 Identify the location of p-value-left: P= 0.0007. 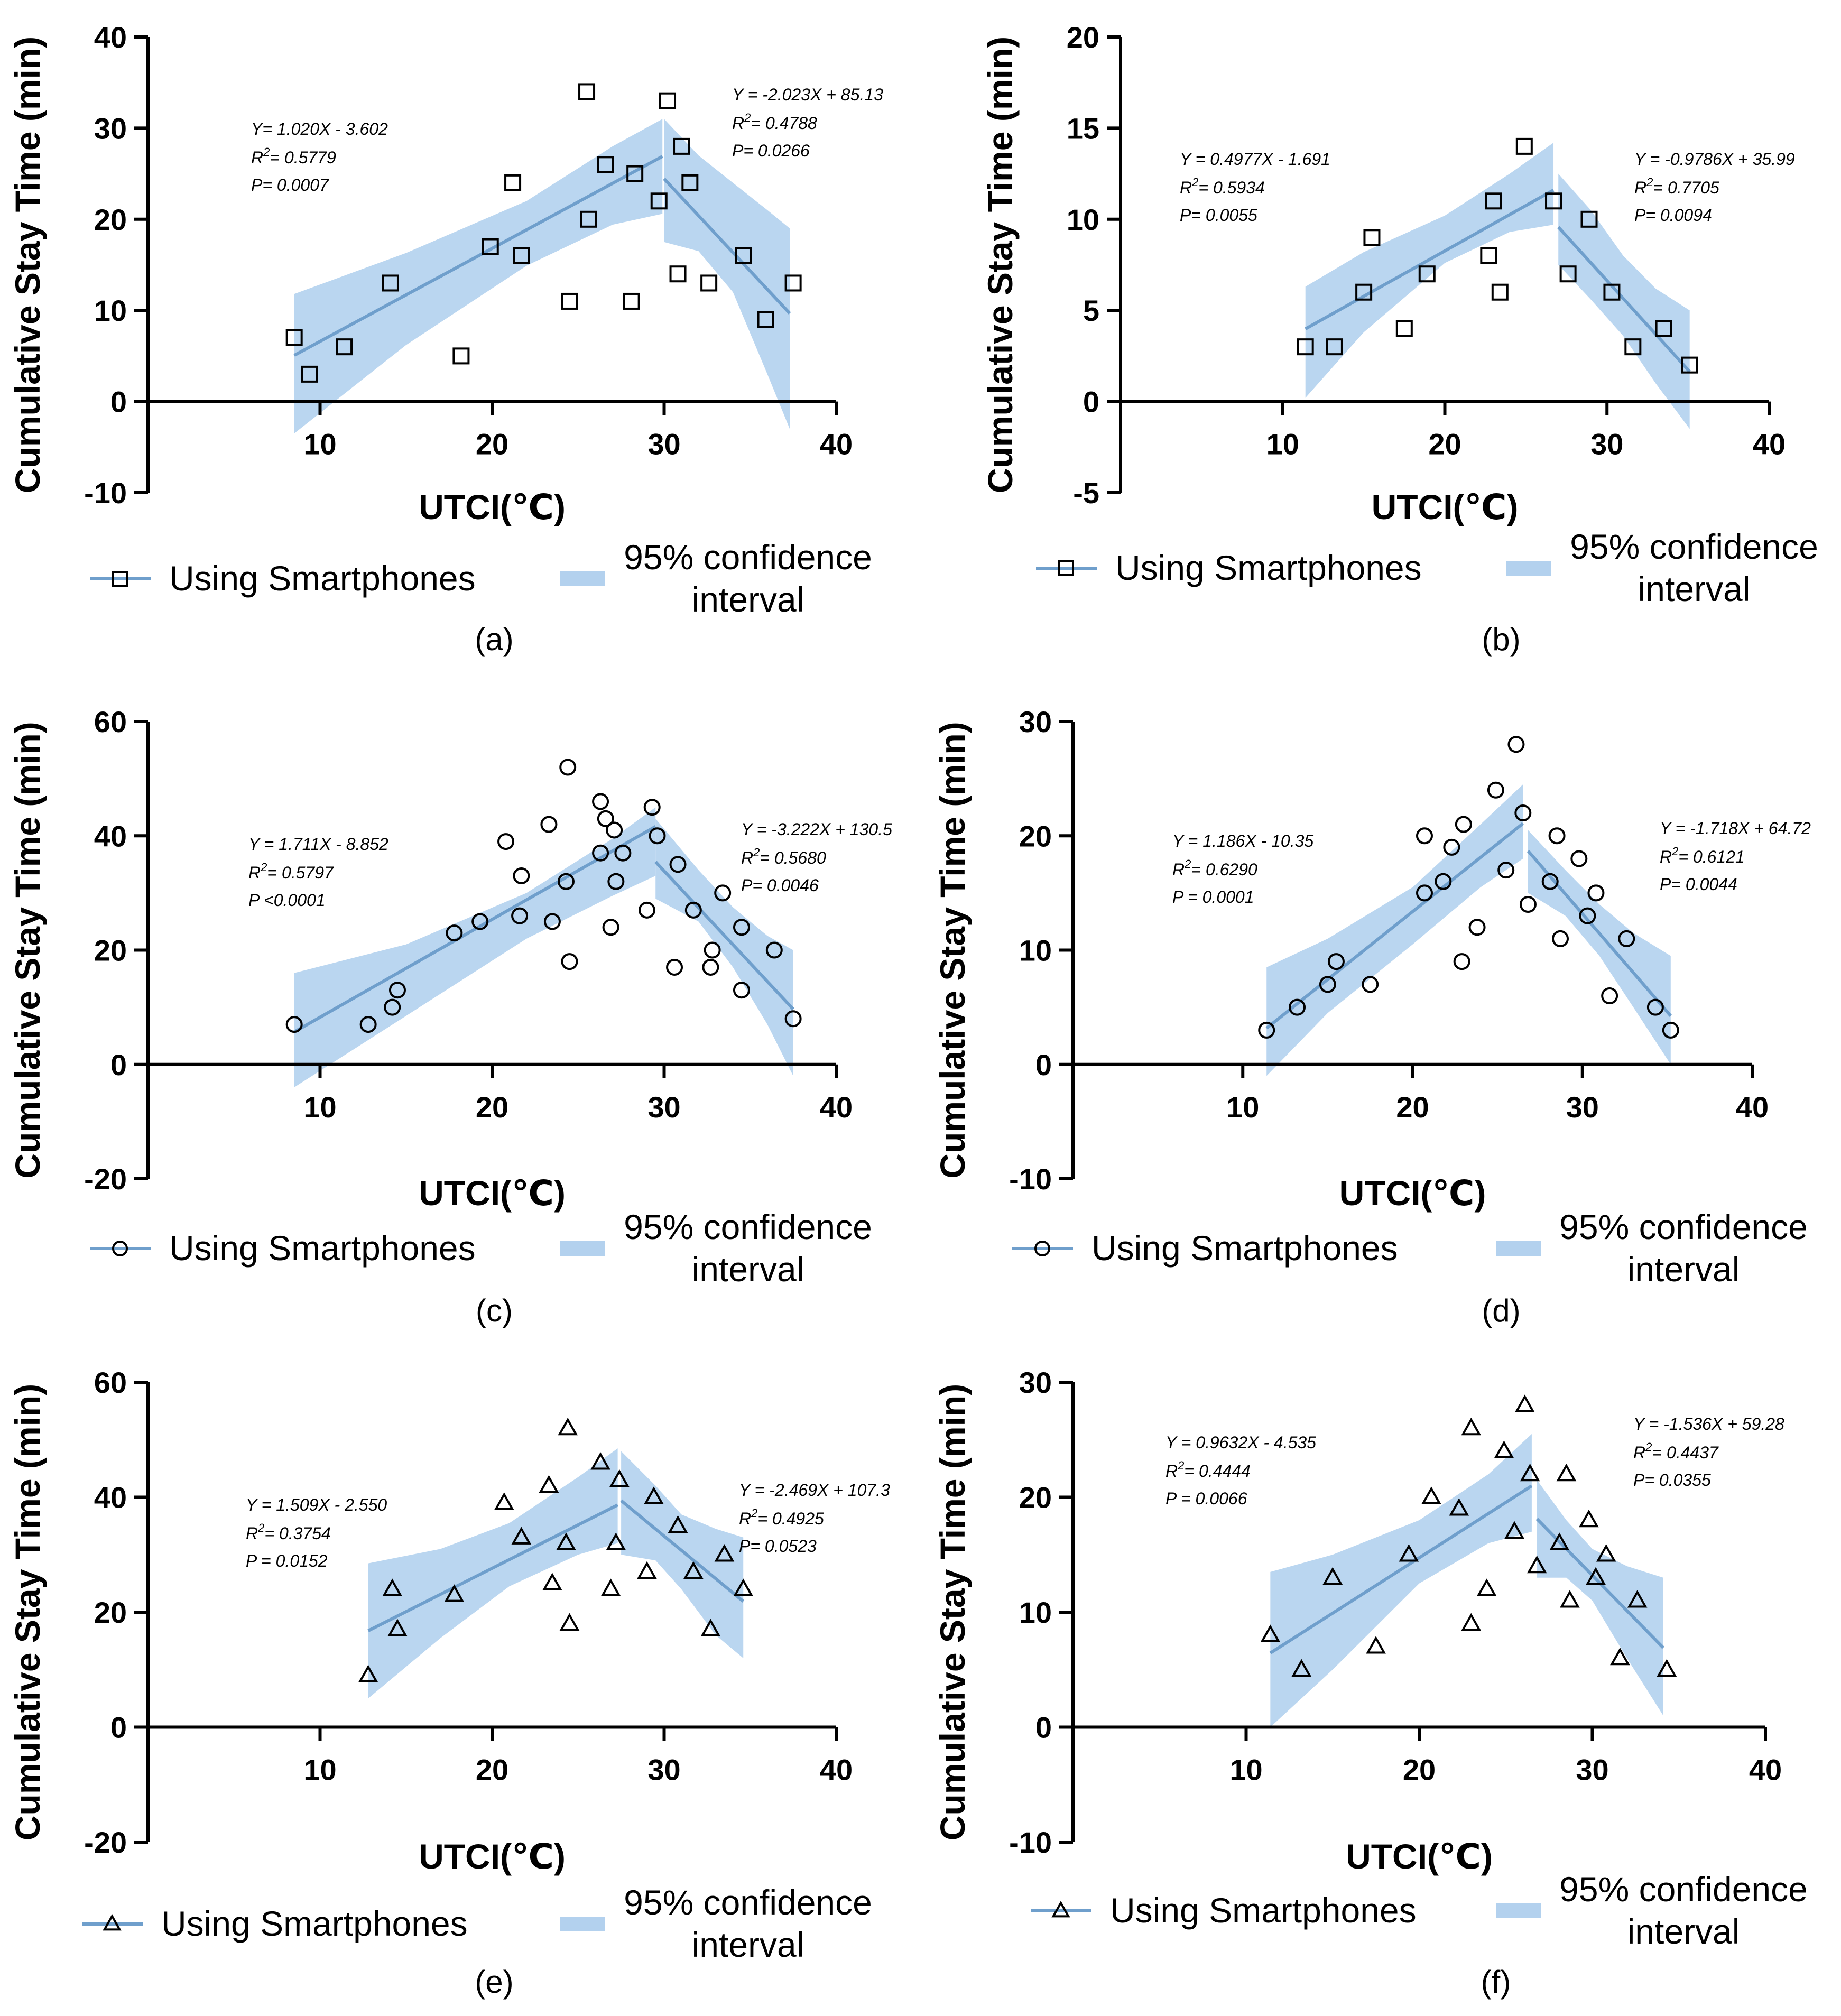
(290, 185).